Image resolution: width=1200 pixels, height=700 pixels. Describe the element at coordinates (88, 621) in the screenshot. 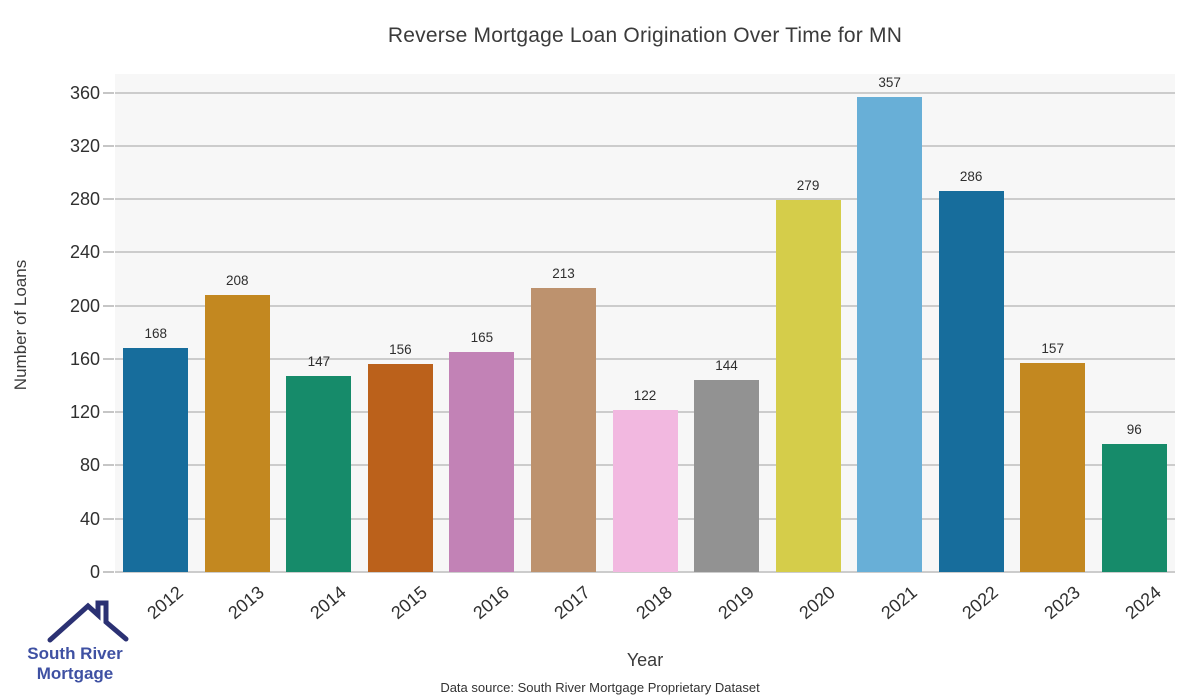

I see `house-roof-icon` at that location.